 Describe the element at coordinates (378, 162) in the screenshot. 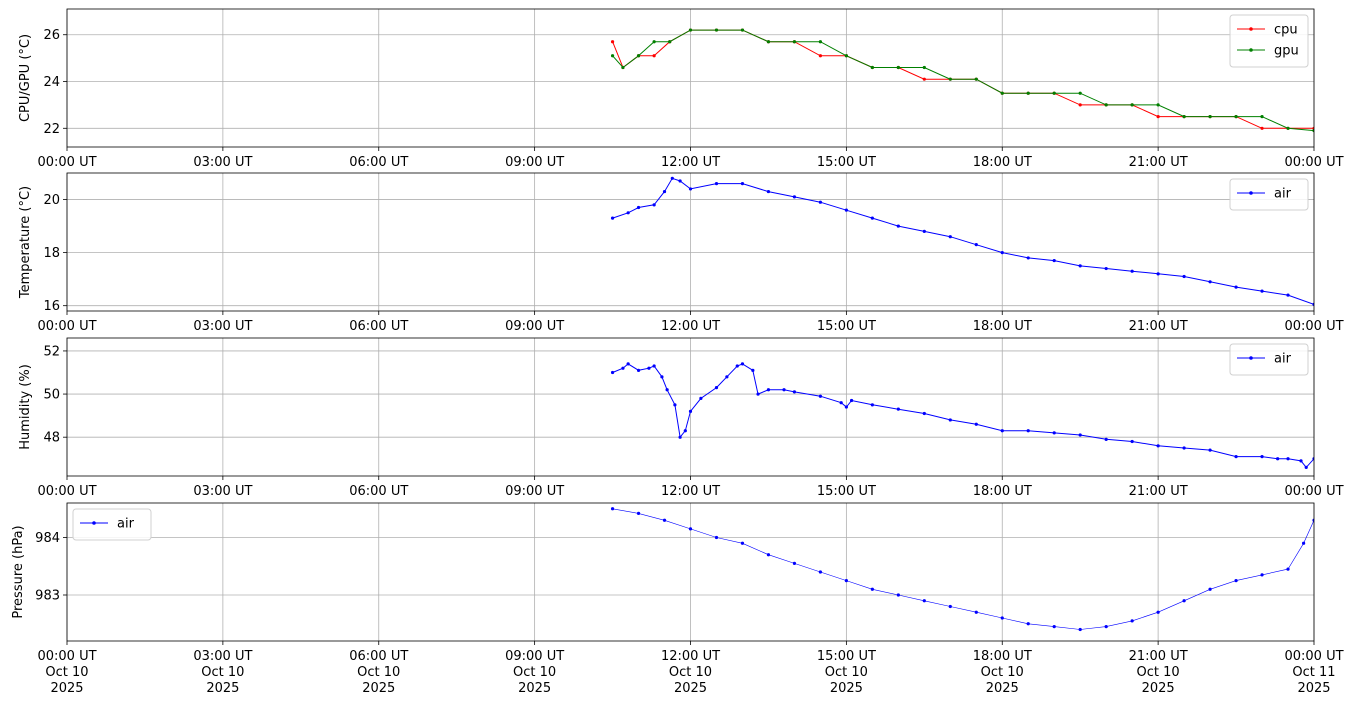

I see `x-tick-label: 06:00 UT` at that location.